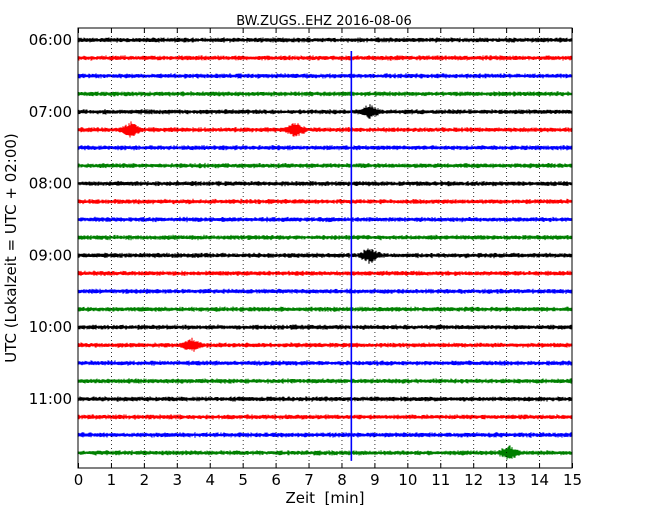 Image resolution: width=650 pixels, height=520 pixels. Describe the element at coordinates (50, 112) in the screenshot. I see `y-tick-label: 07:00` at that location.